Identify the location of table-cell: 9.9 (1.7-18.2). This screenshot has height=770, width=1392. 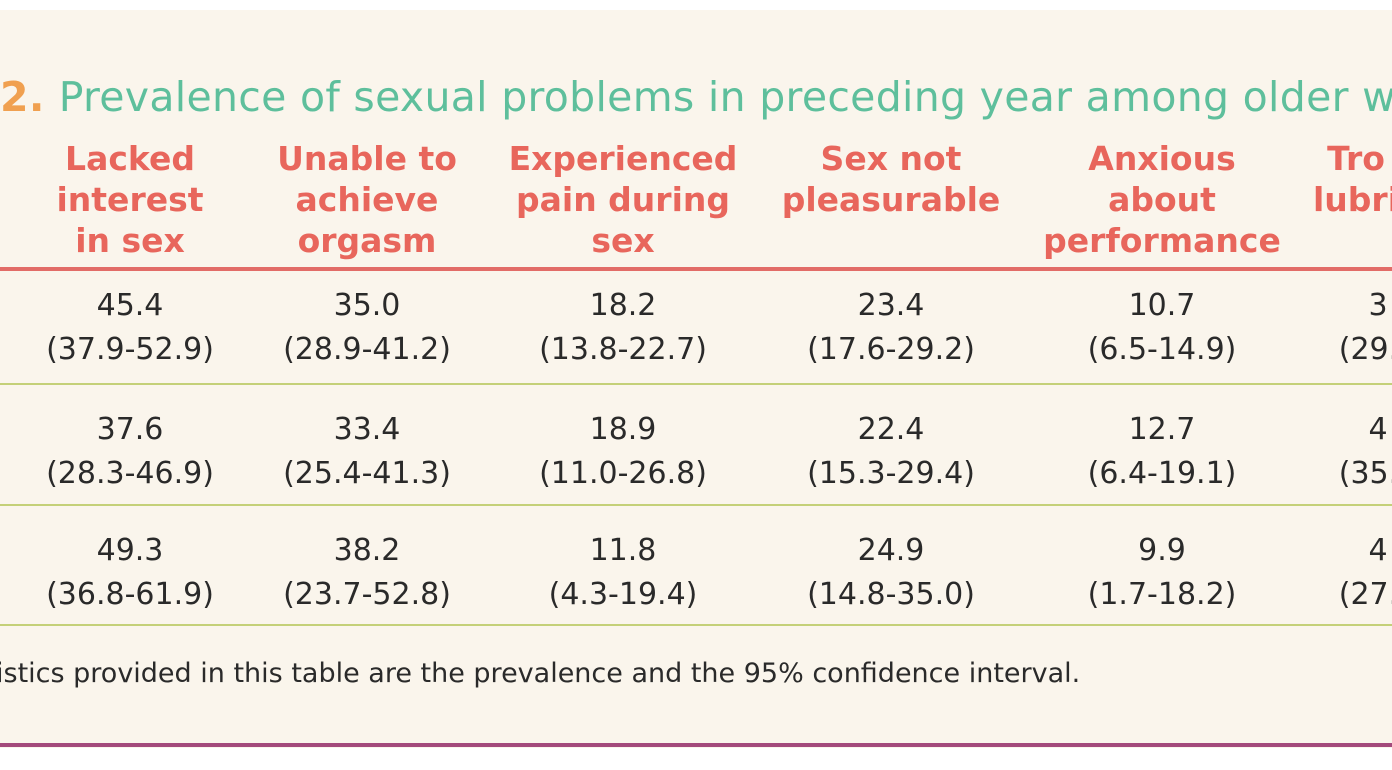
(1162, 572).